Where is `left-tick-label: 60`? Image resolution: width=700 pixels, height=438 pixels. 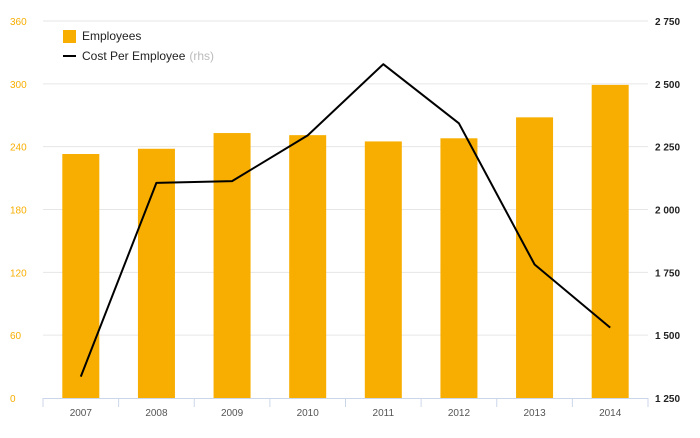
left-tick-label: 60 is located at coordinates (16, 336).